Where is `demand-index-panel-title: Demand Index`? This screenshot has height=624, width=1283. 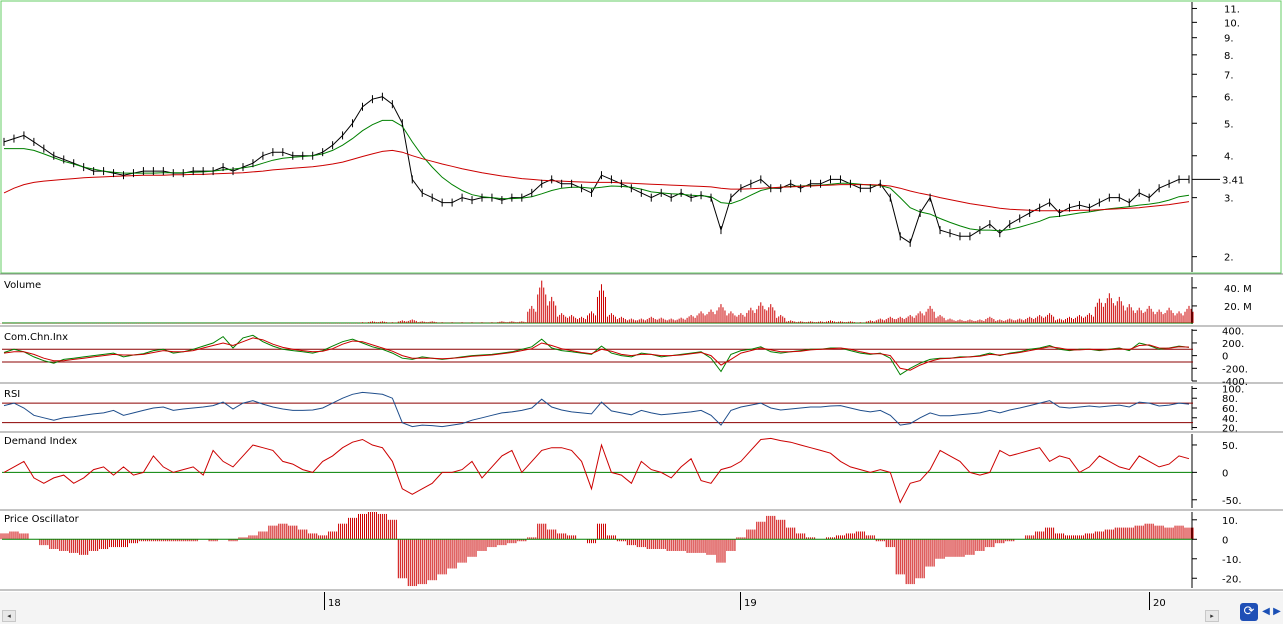 demand-index-panel-title: Demand Index is located at coordinates (41, 441).